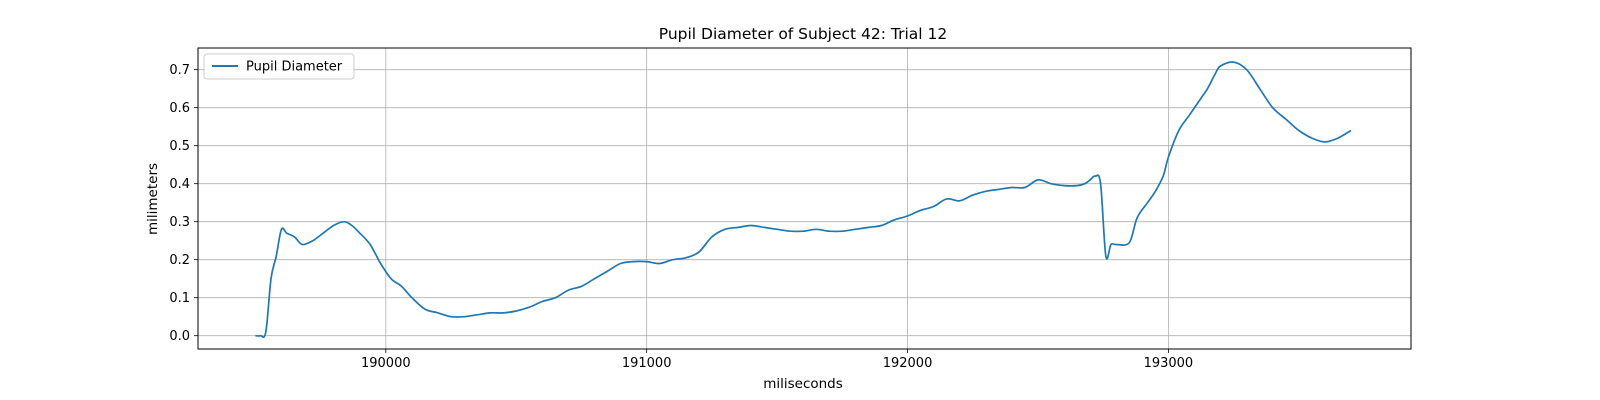 This screenshot has width=1600, height=400. Describe the element at coordinates (1169, 363) in the screenshot. I see `x-tick-label: 193000` at that location.